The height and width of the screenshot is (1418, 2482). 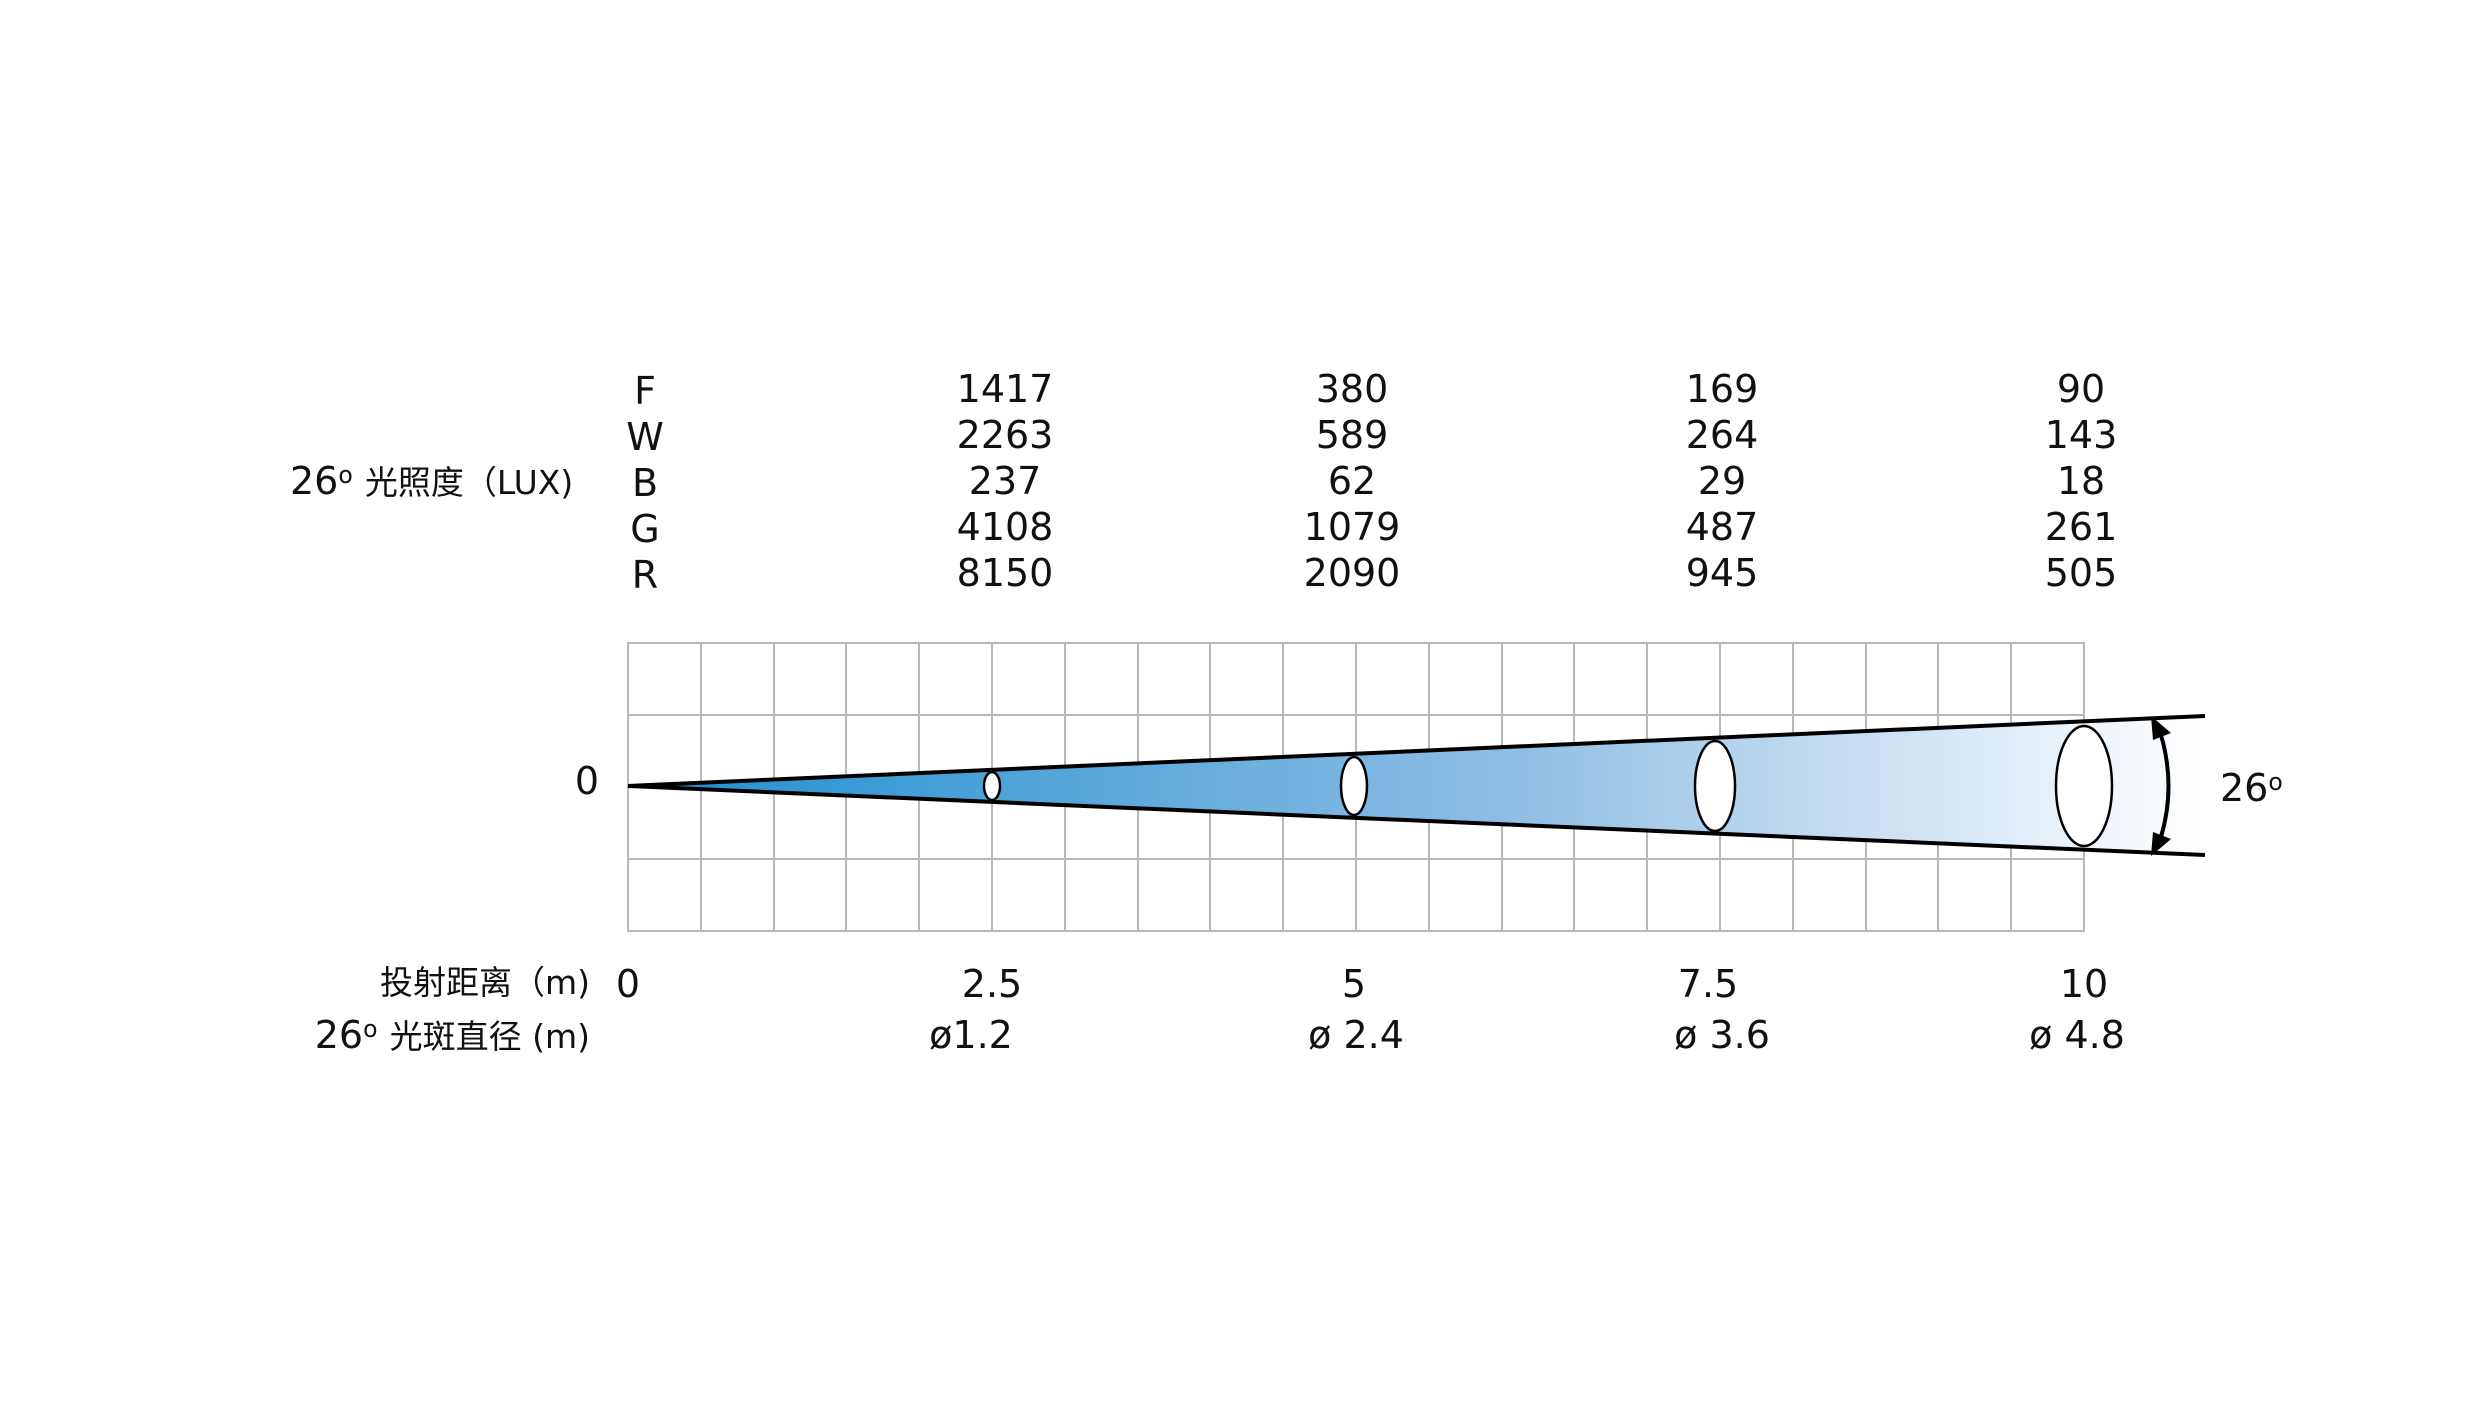 What do you see at coordinates (645, 483) in the screenshot?
I see `channel-label-b: B` at bounding box center [645, 483].